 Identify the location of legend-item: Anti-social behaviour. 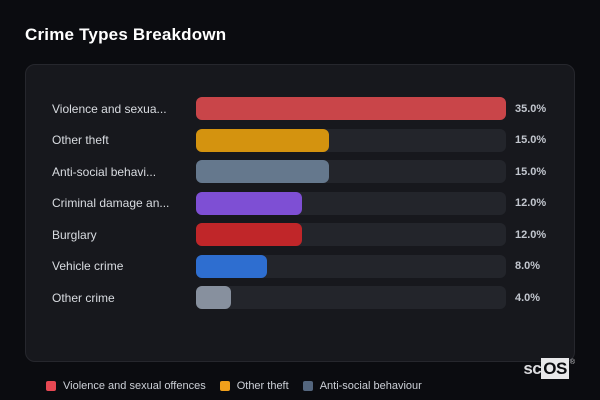
(362, 386).